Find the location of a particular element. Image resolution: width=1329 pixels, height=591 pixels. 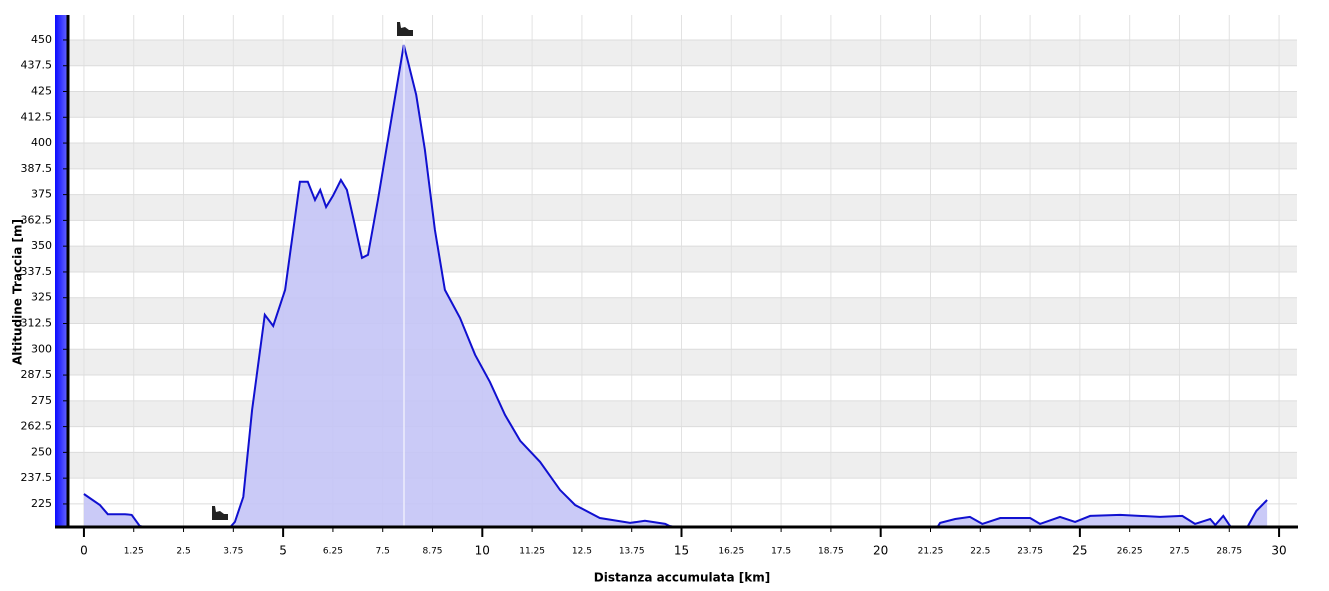

x-tick-label: 2.5 is located at coordinates (183, 552).